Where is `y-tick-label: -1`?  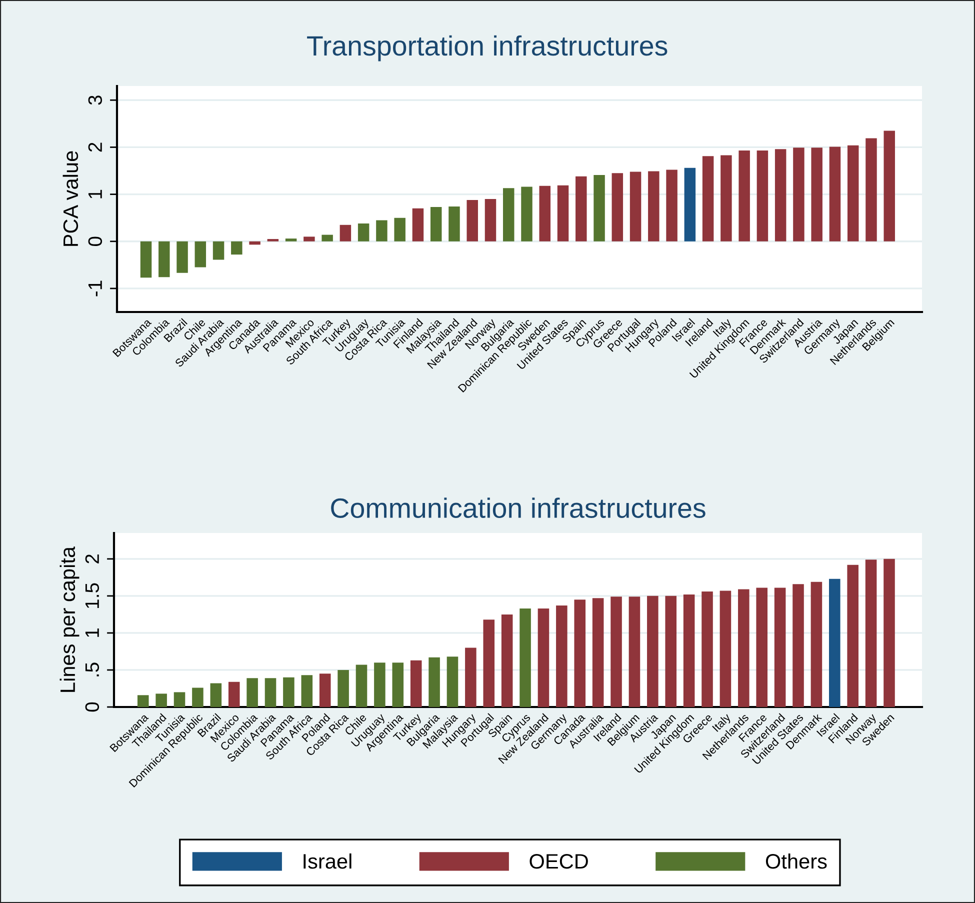
y-tick-label: -1 is located at coordinates (95, 288).